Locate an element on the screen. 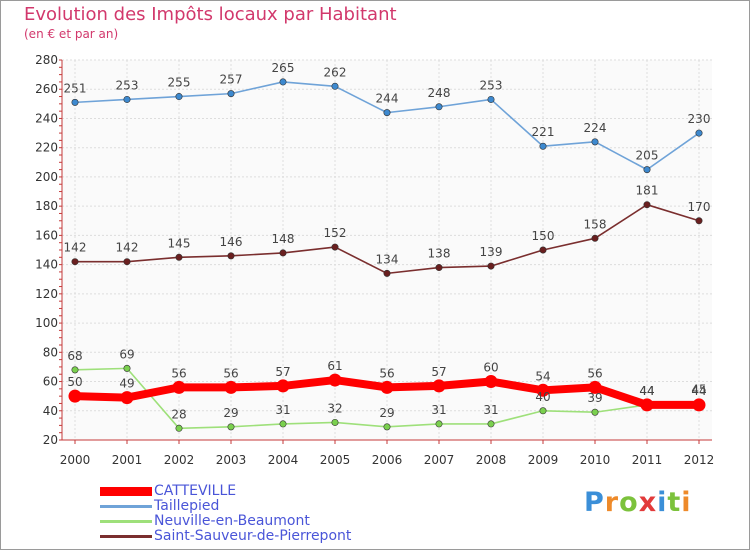 The image size is (750, 550). data-label: 150 is located at coordinates (543, 236).